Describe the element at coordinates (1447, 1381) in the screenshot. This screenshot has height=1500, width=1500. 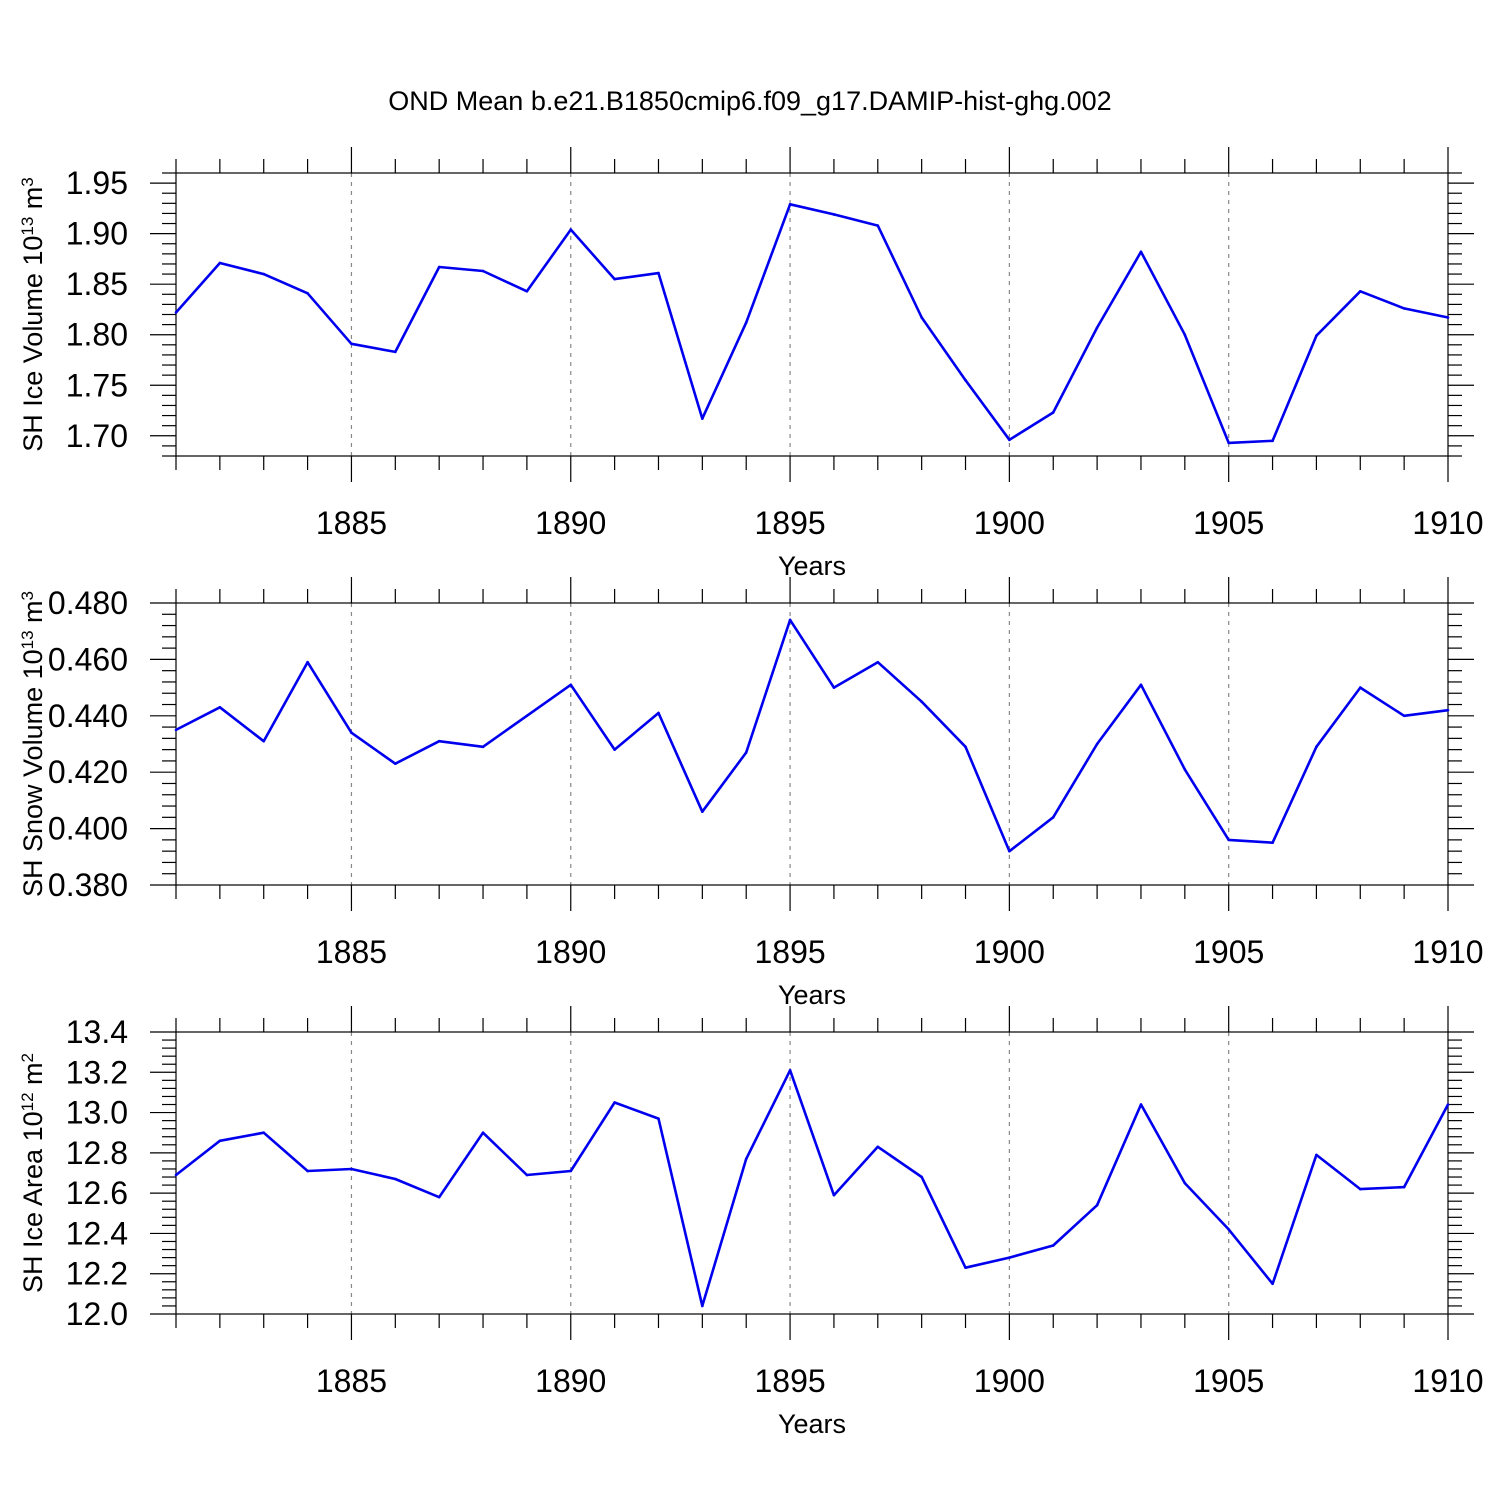
I see `x-tick-label-1910: 1910` at that location.